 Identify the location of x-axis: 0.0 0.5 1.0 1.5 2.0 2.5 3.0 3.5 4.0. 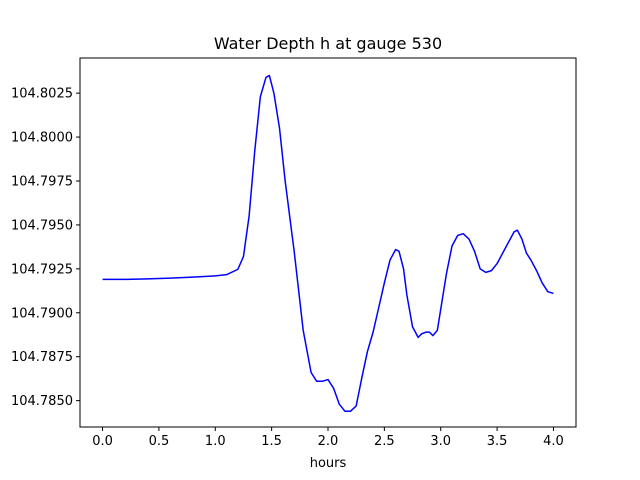
(328, 438).